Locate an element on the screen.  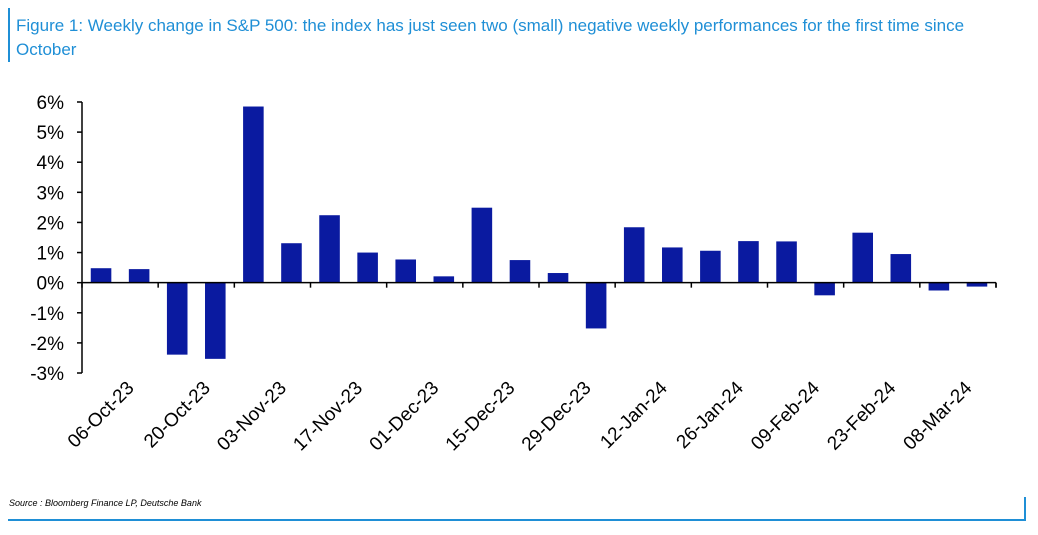
y-tick-label: -2% is located at coordinates (47, 344).